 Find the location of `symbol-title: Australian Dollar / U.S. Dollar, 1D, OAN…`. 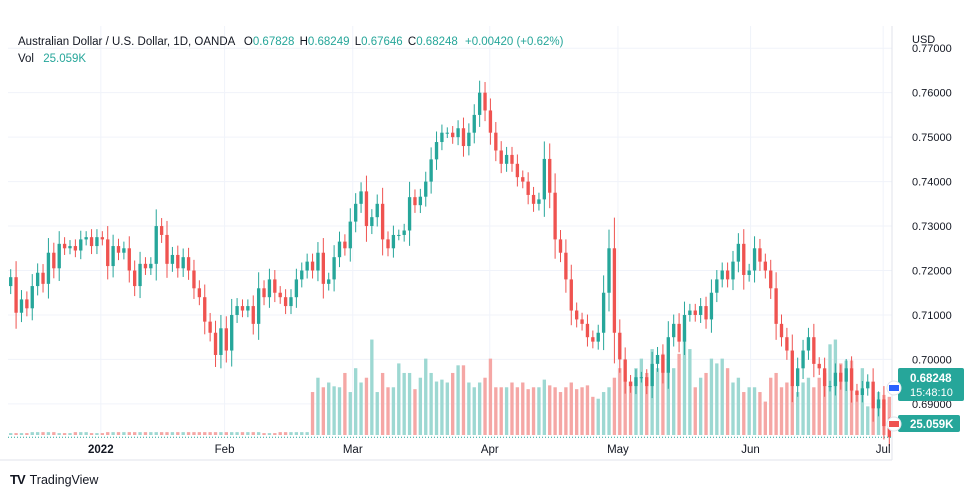

symbol-title: Australian Dollar / U.S. Dollar, 1D, OAN… is located at coordinates (126, 42).